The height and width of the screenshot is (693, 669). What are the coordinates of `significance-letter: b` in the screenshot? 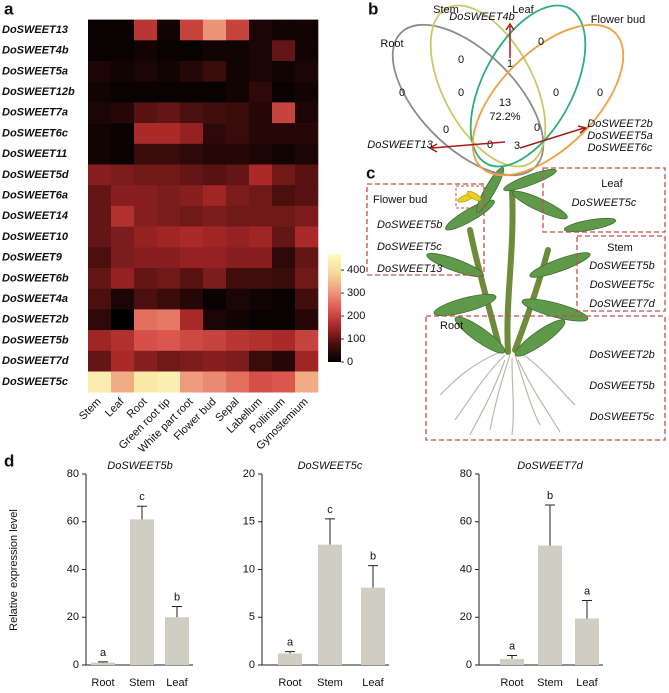 It's located at (550, 496).